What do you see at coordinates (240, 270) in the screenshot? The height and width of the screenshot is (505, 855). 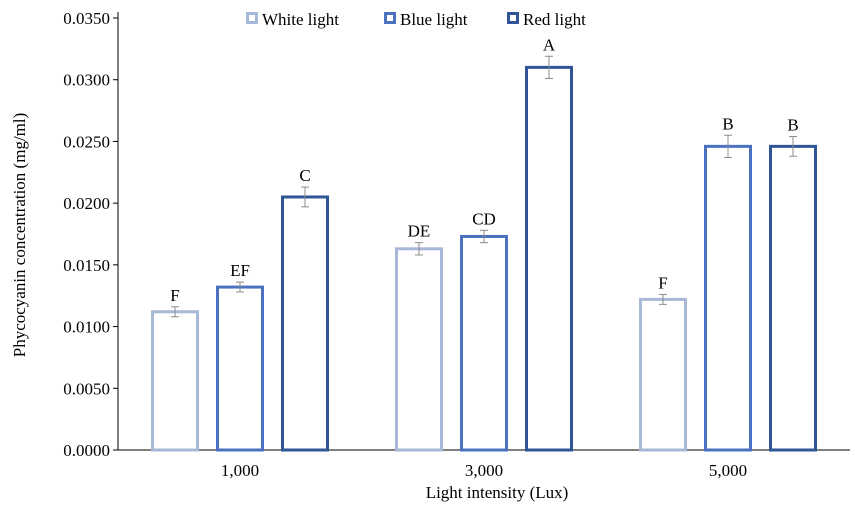 I see `data-label: EF` at bounding box center [240, 270].